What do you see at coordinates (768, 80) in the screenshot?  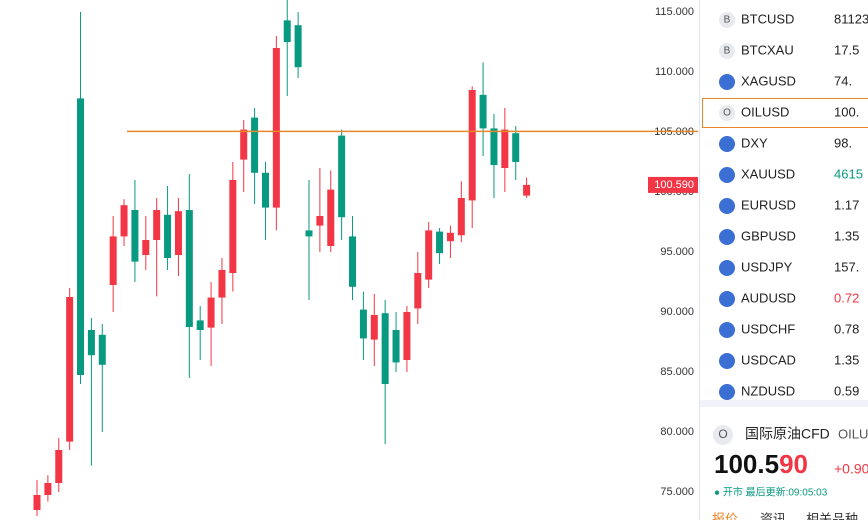 I see `symbol: XAGUSD` at bounding box center [768, 80].